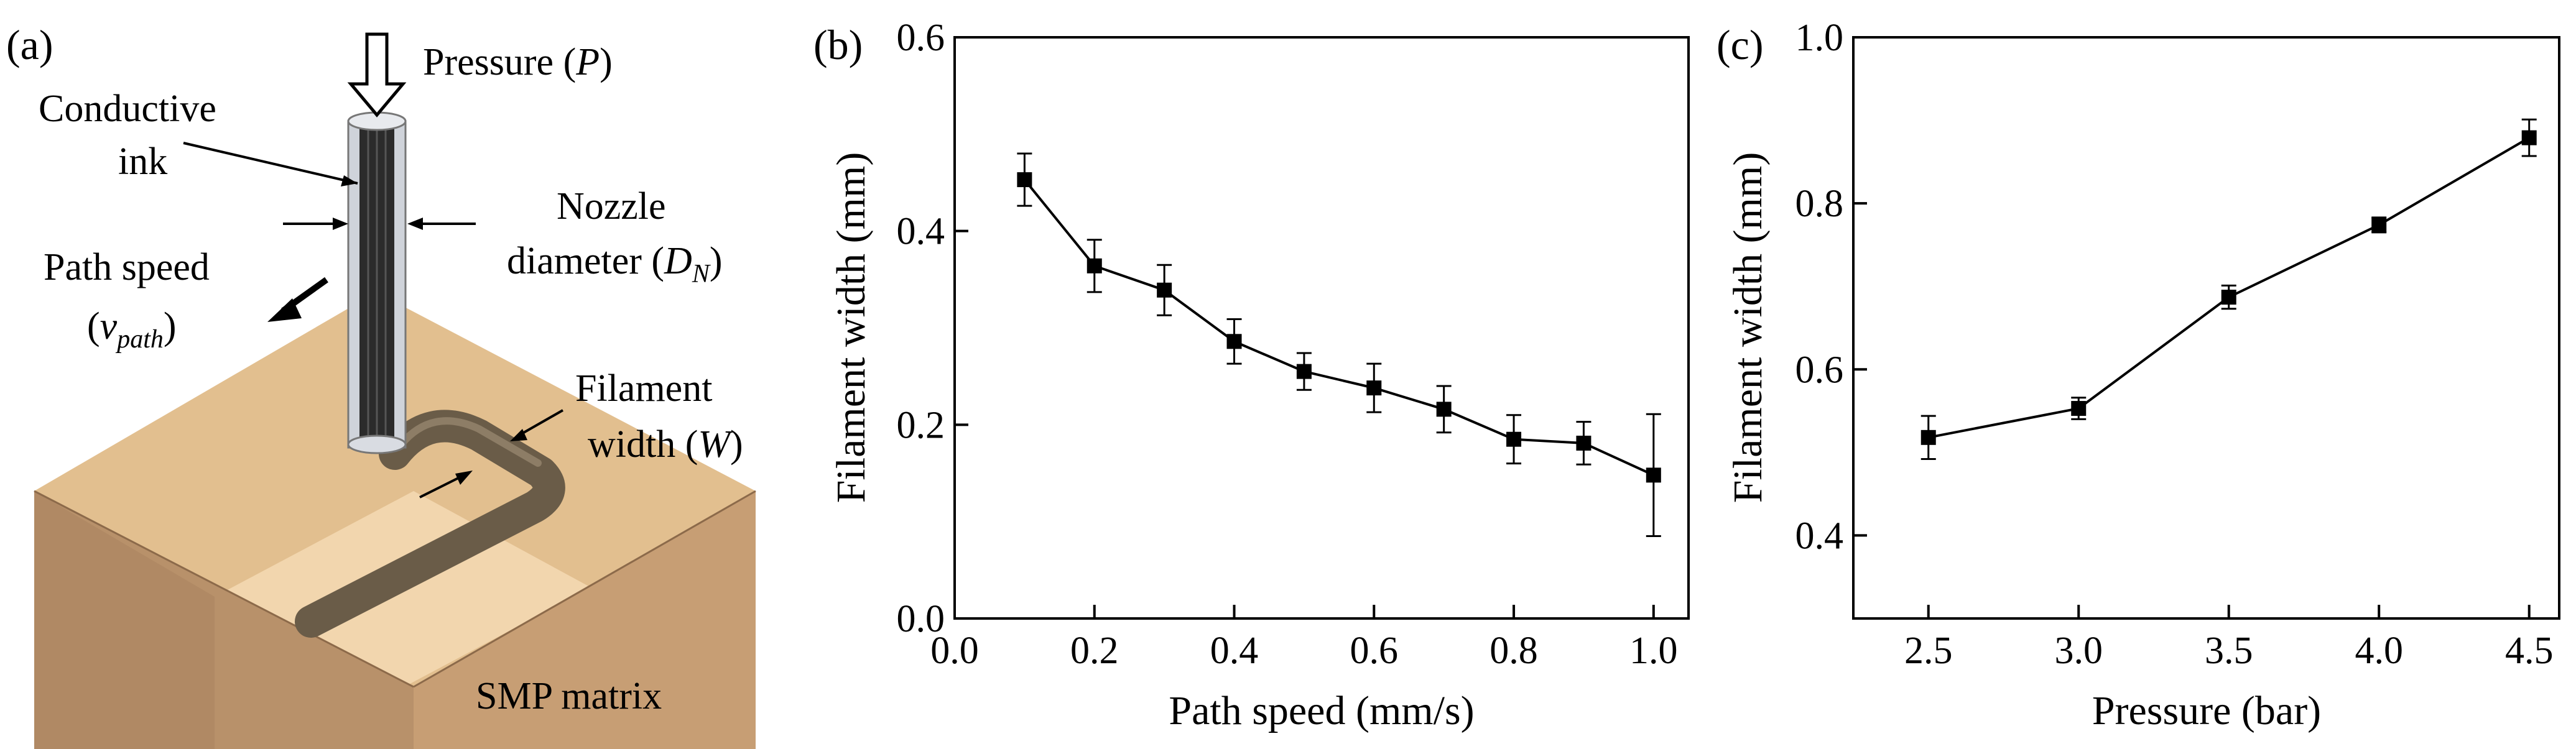  Describe the element at coordinates (271, 163) in the screenshot. I see `ink-leader-line` at that location.